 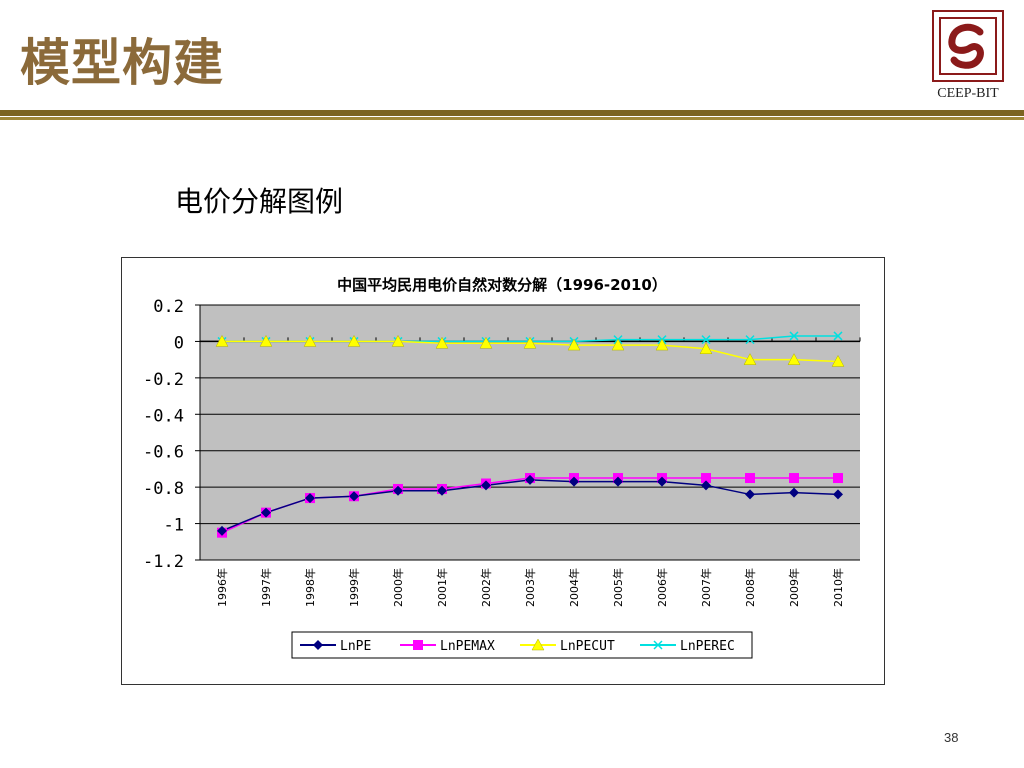 What do you see at coordinates (794, 587) in the screenshot?
I see `x-tick-label: 2009年` at bounding box center [794, 587].